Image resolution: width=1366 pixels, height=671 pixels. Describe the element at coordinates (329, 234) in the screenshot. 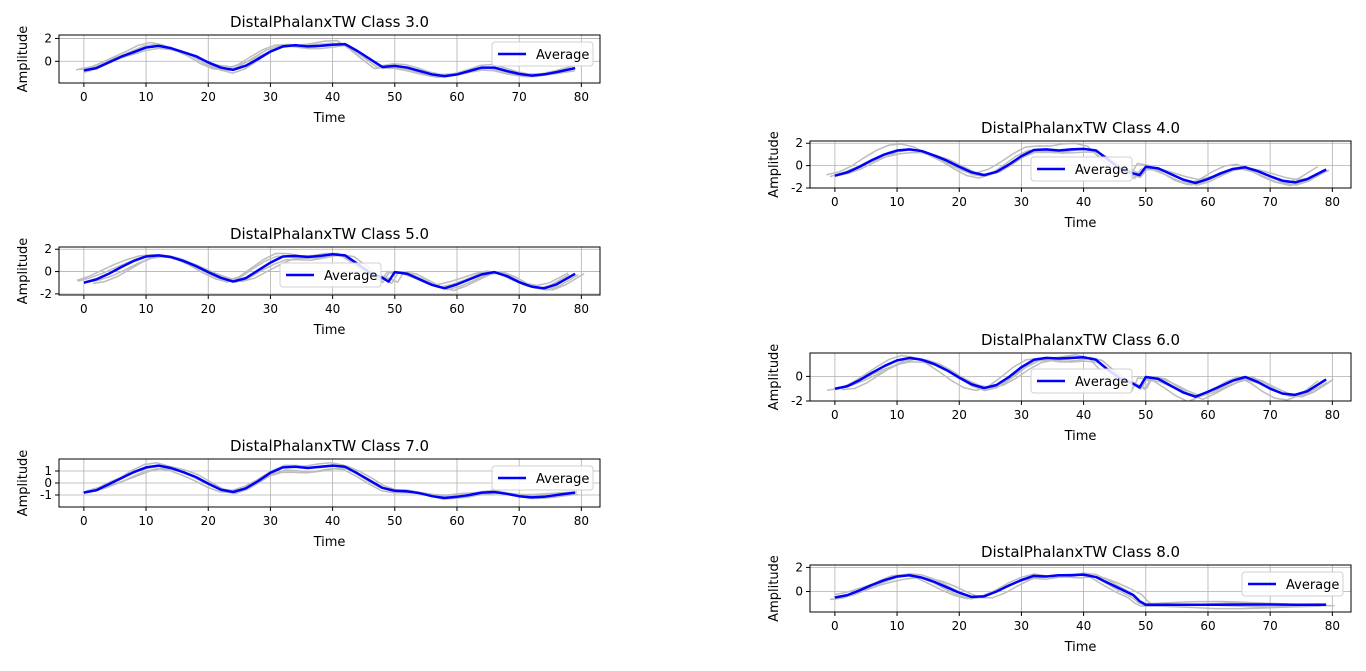

I see `chart-title: DistalPhalanxTW Class 5.0` at that location.